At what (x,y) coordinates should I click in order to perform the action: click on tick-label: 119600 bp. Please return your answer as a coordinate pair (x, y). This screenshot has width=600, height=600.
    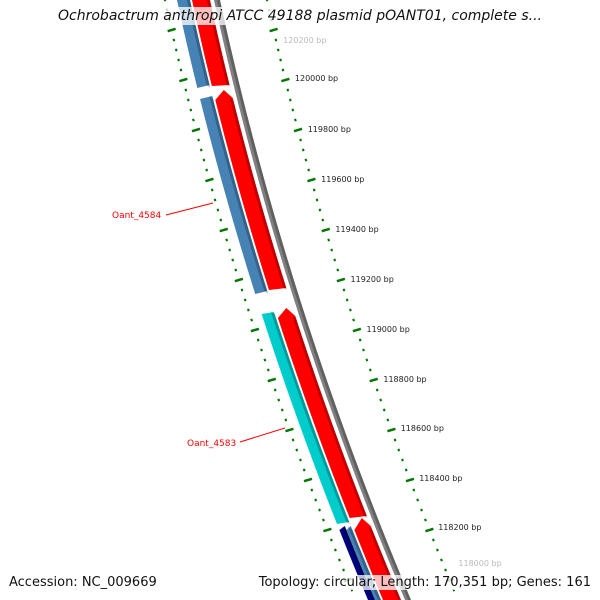
    Looking at the image, I should click on (342, 179).